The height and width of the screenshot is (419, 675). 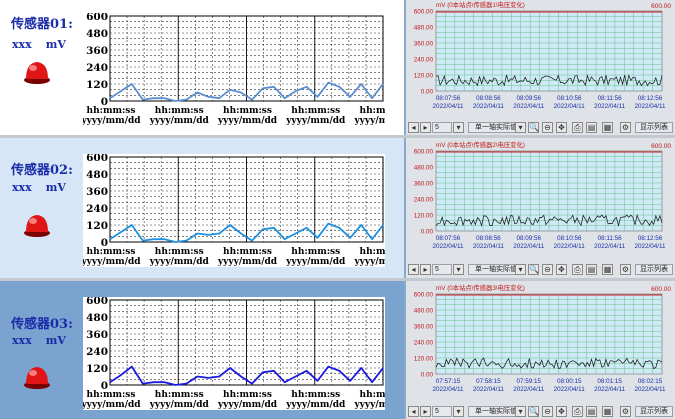 What do you see at coordinates (569, 98) in the screenshot?
I see `x-time-label: 08:10:56` at bounding box center [569, 98].